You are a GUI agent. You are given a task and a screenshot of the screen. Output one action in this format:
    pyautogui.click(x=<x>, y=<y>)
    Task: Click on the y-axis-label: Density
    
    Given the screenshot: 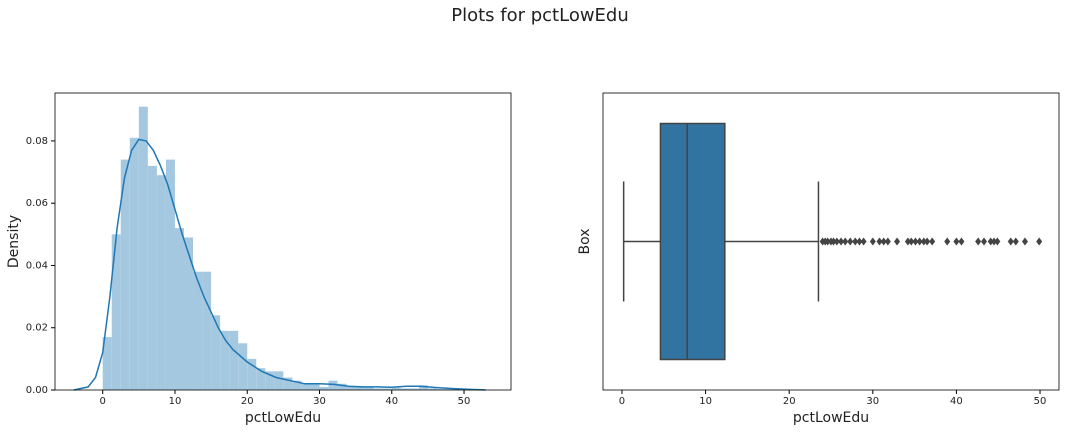 What is the action you would take?
    pyautogui.click(x=14, y=241)
    